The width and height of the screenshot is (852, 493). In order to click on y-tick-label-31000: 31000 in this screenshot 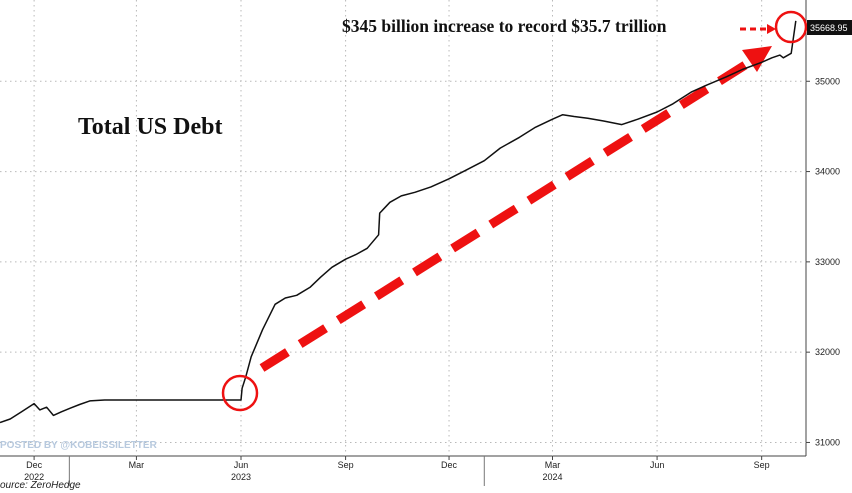, I will do `click(827, 442)`.